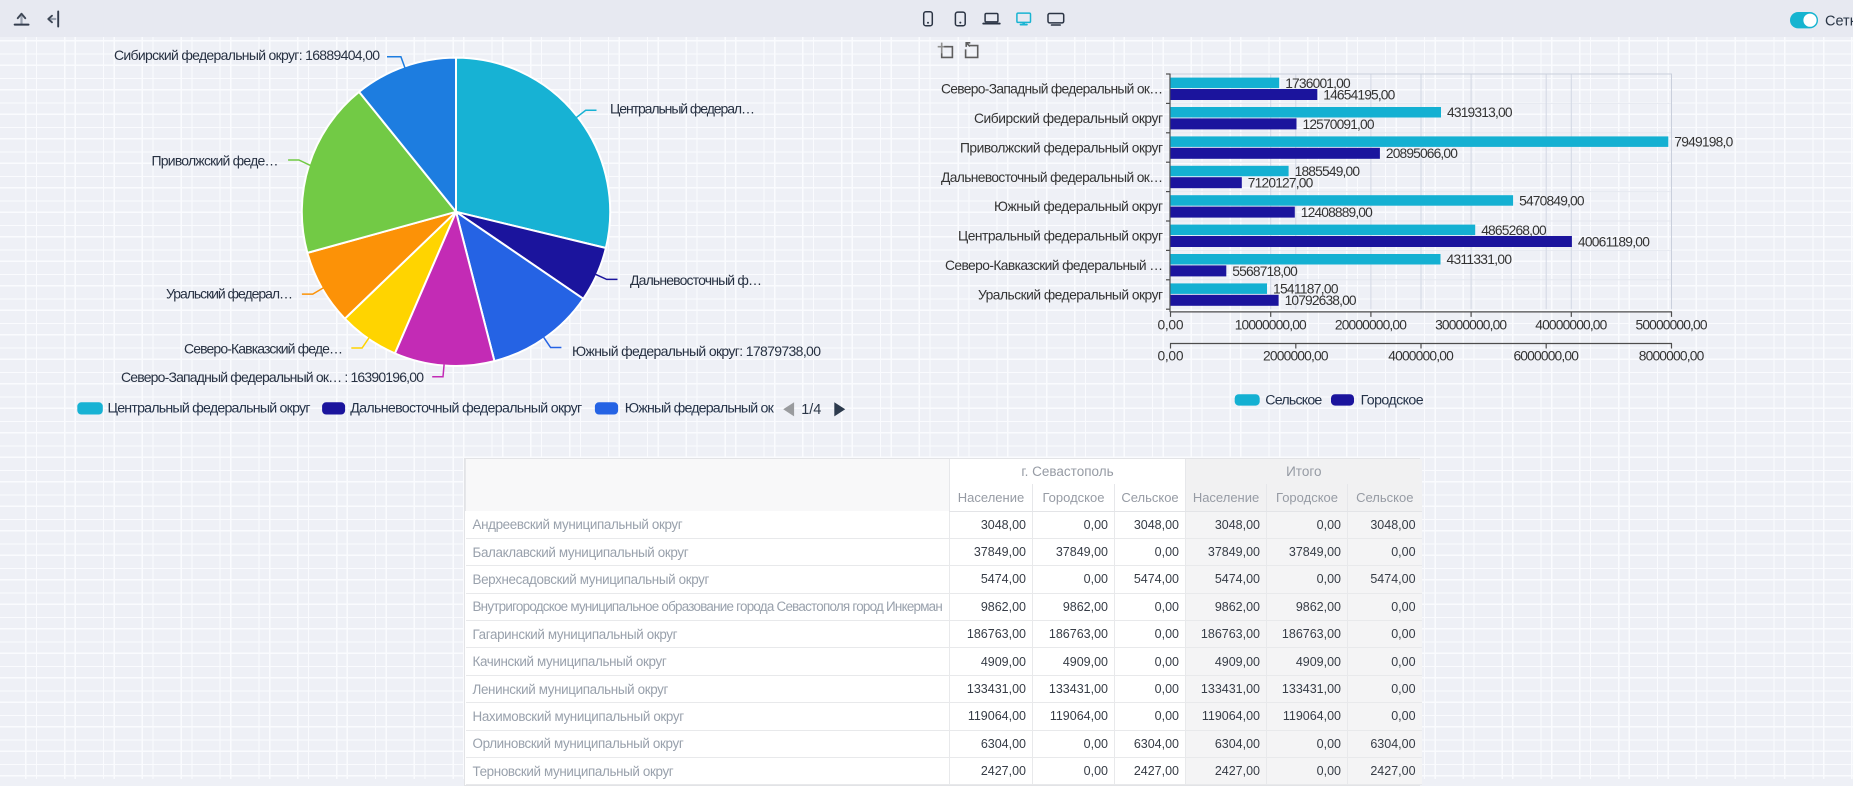  I want to click on svg-text: Северо-Западный федеральный ок, so click(1052, 89).